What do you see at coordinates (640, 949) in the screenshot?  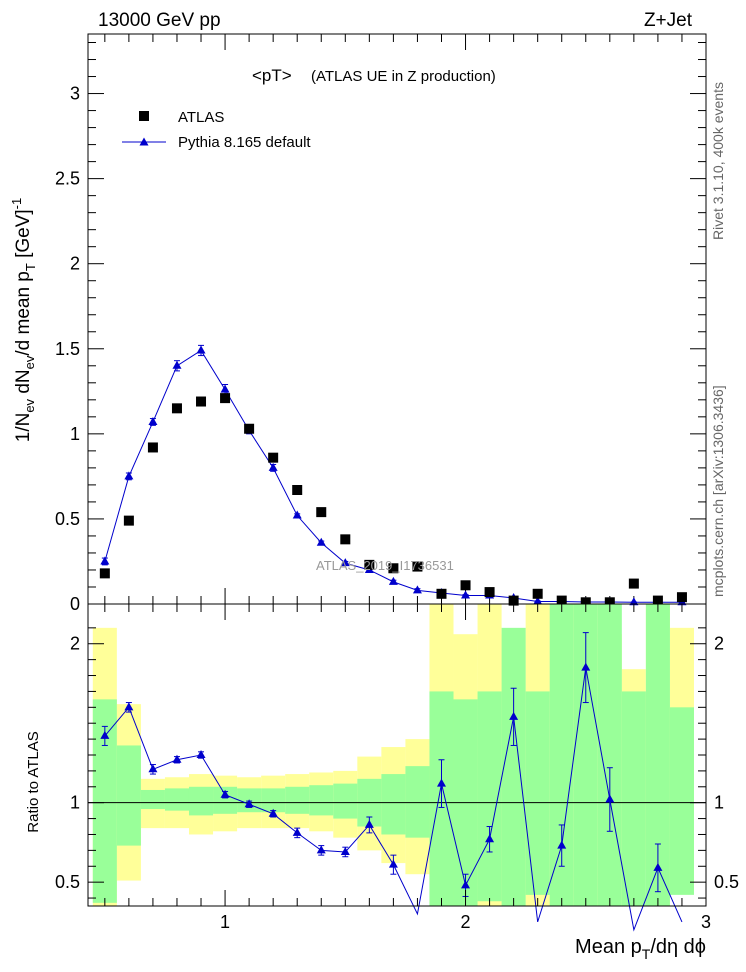 I see `xlabel: Mean pT/dη dϕ` at bounding box center [640, 949].